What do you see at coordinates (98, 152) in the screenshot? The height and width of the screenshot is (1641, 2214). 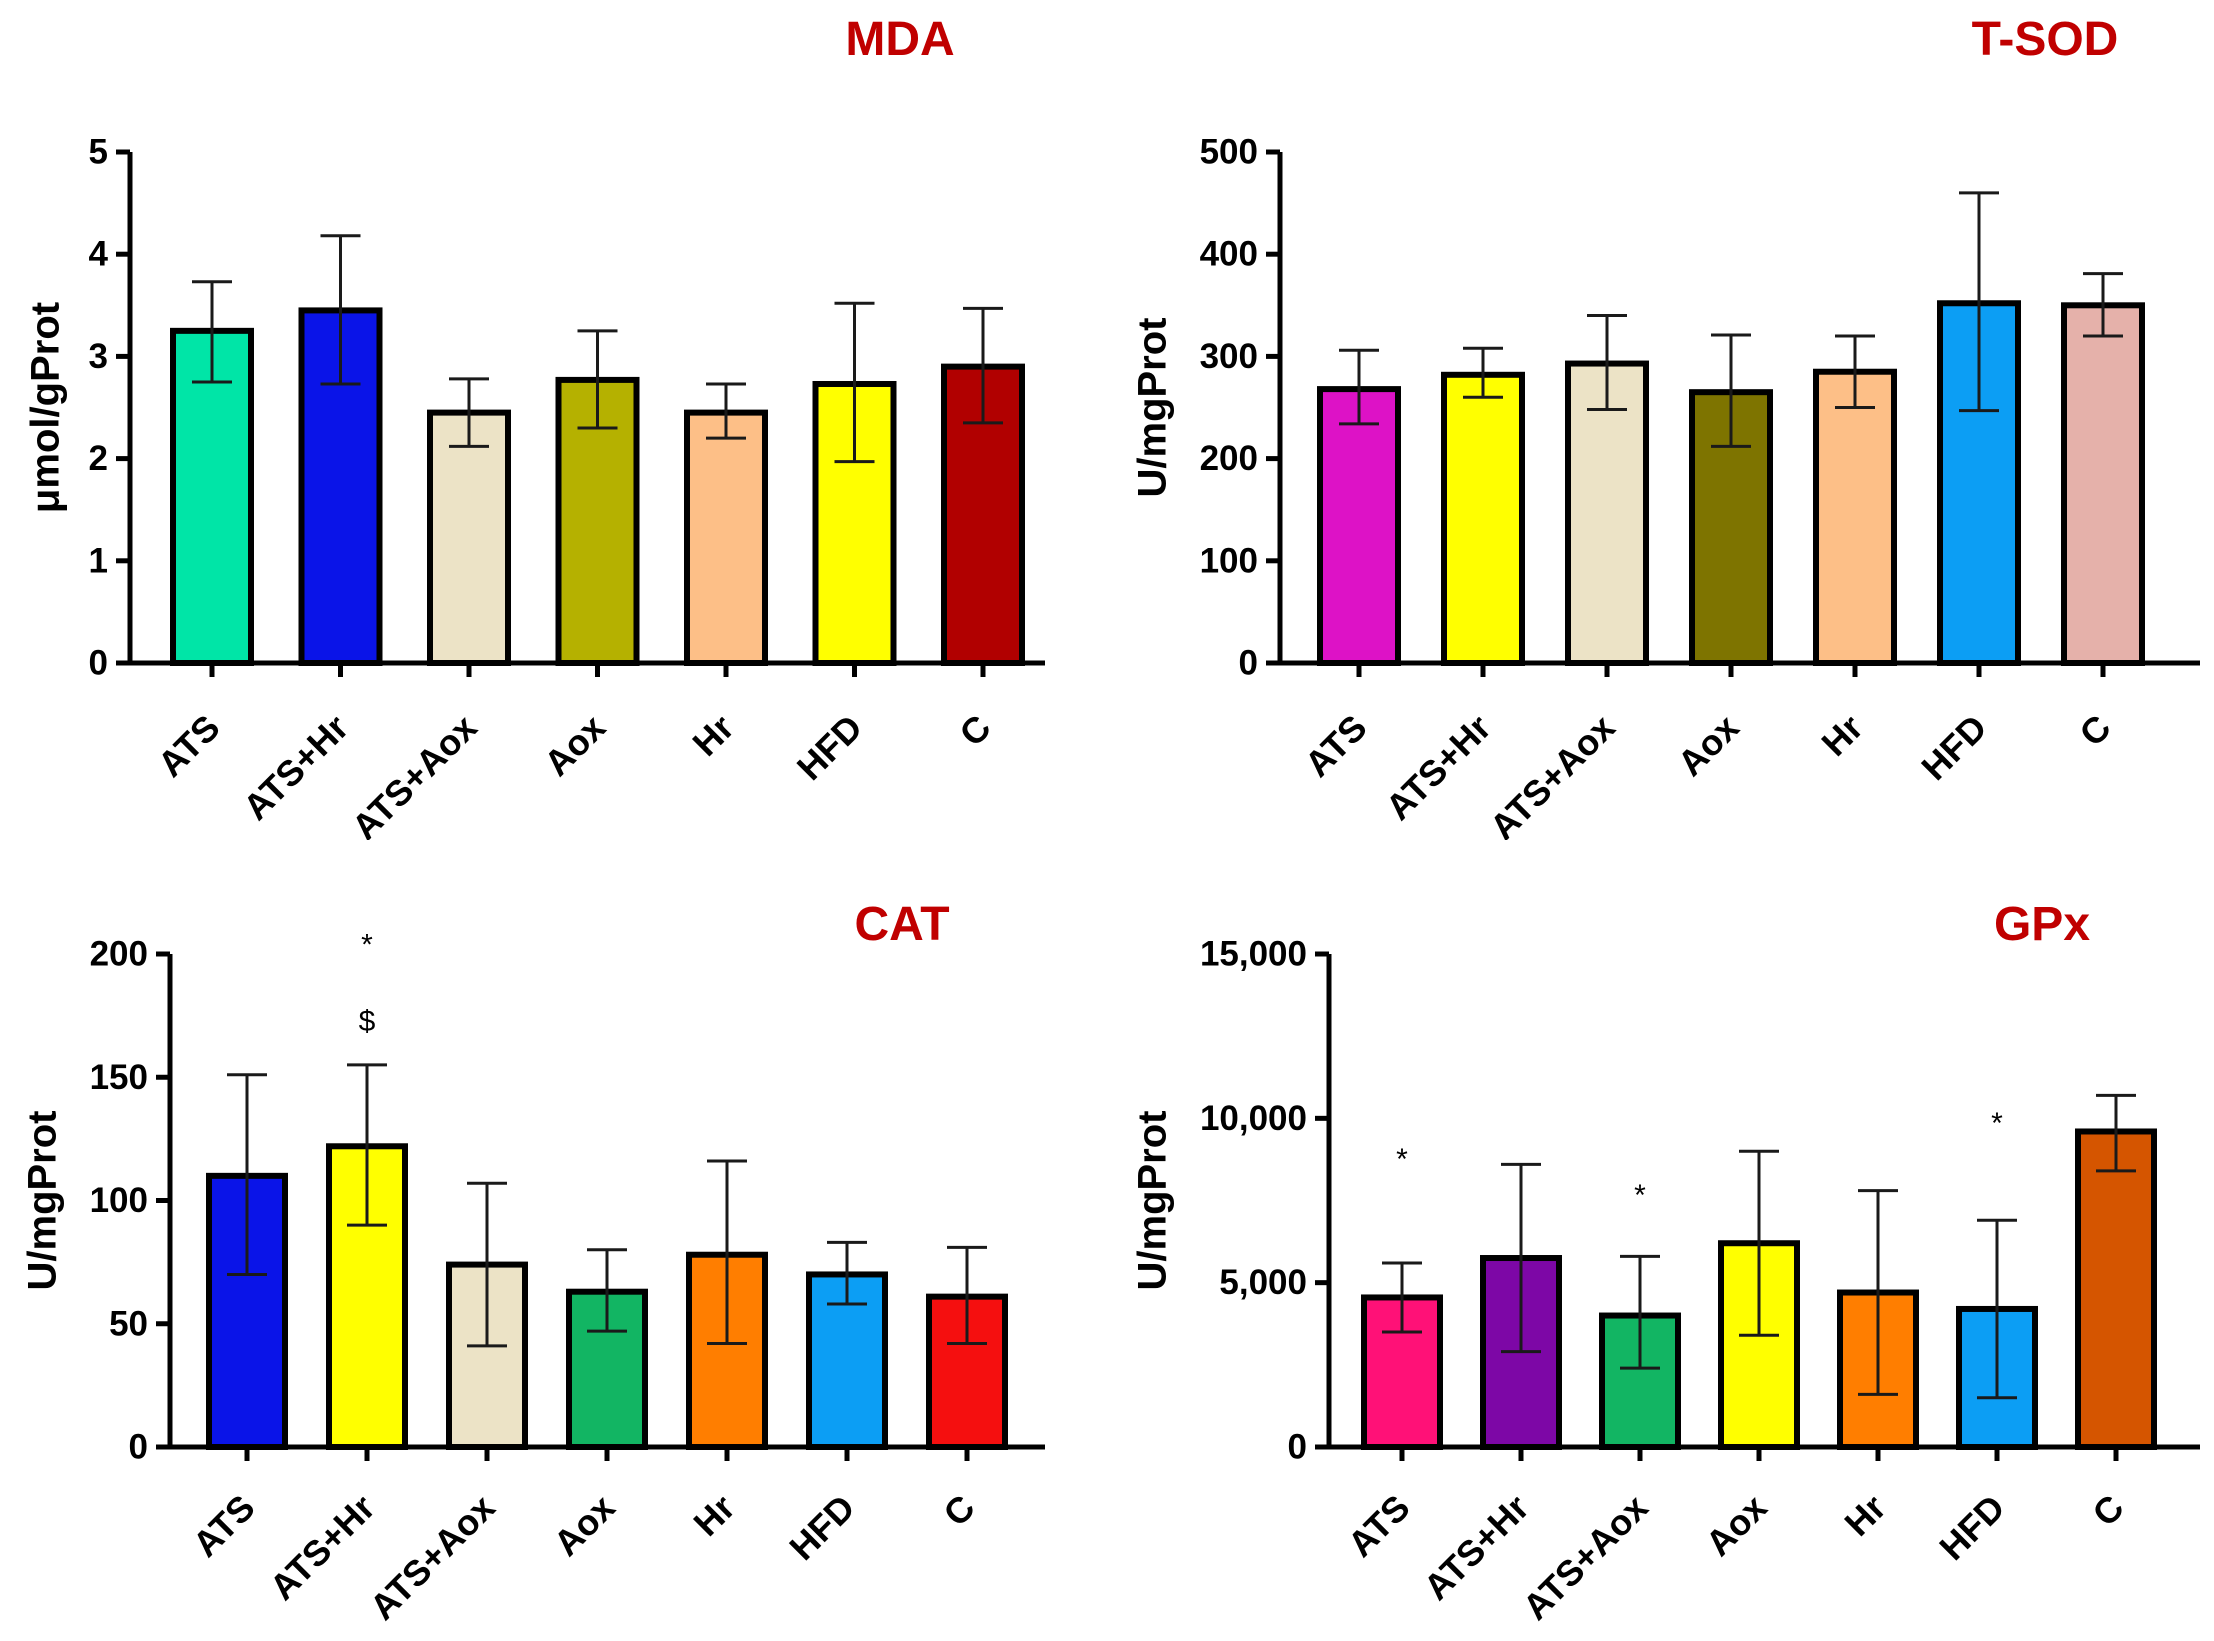 I see `y-tick-label: 5` at bounding box center [98, 152].